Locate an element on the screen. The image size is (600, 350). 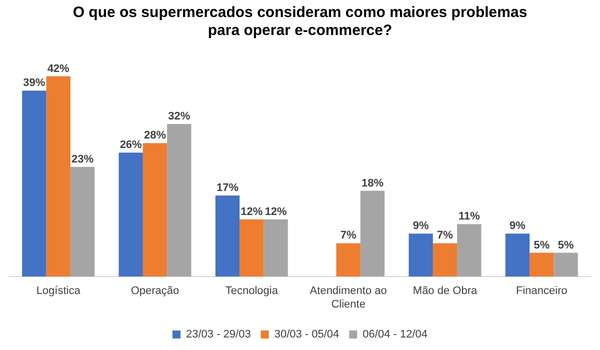
x-tick-label: Atendimento ao Cliente is located at coordinates (348, 297).